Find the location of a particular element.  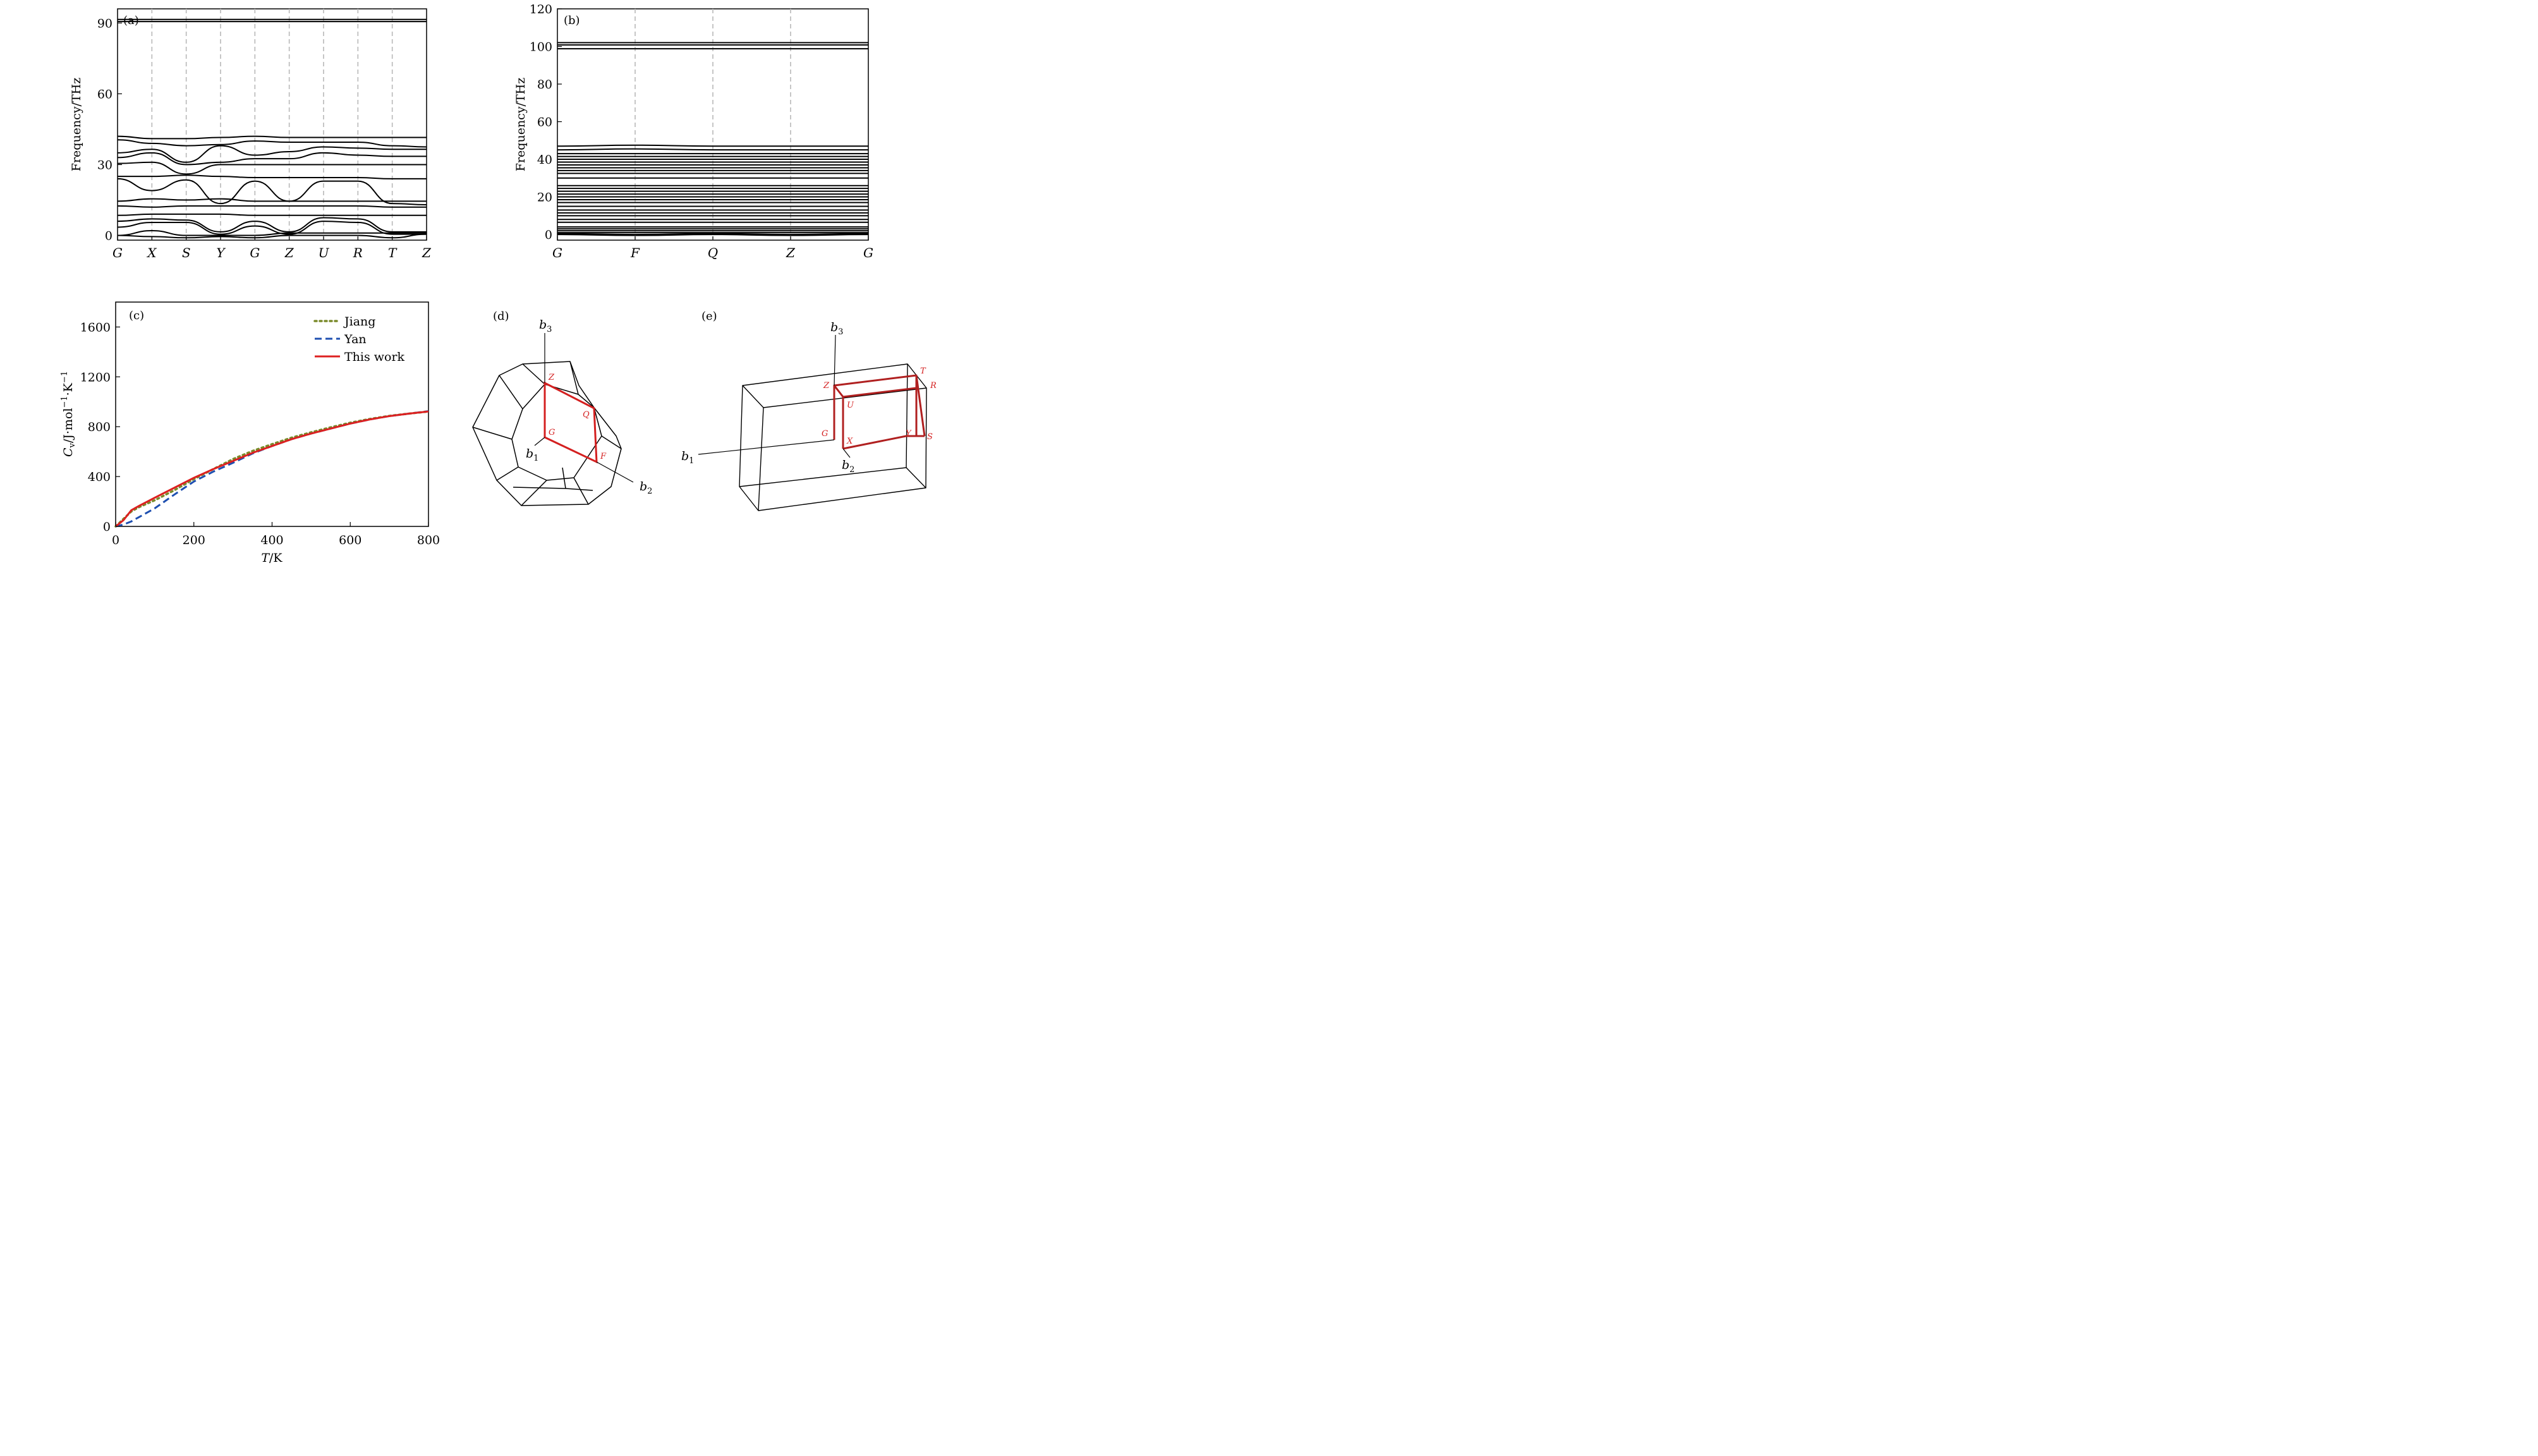

panel-e-label: (e) is located at coordinates (709, 316).